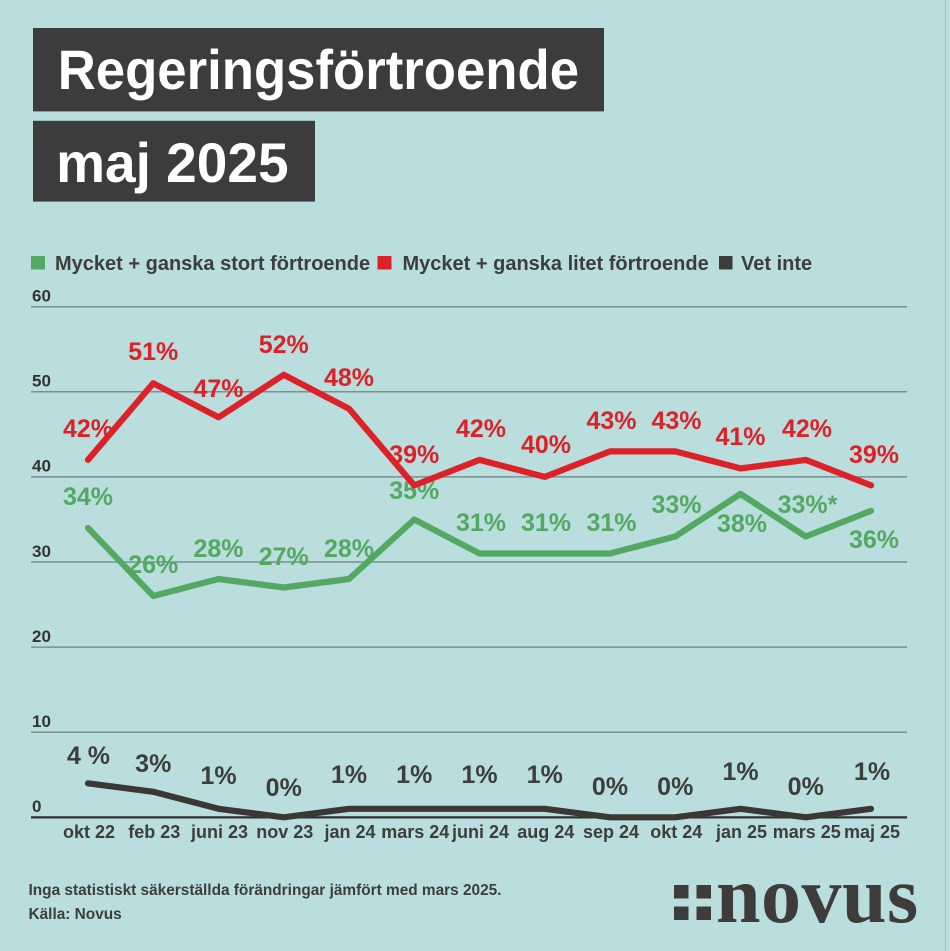 The image size is (950, 951). I want to click on svg-text:Mycket + ganska litet förtroen: Mycket + ganska litet förtroende, so click(556, 264).